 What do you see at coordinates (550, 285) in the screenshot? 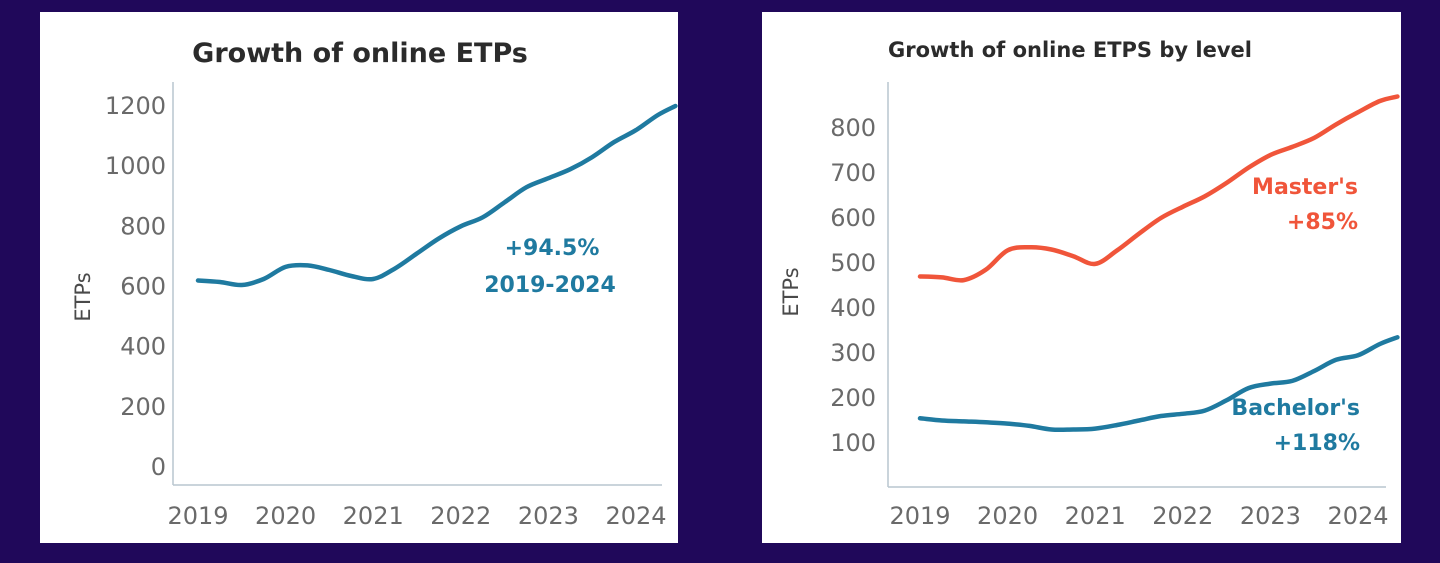
I see `annotation-growth-period: 2019-2024` at bounding box center [550, 285].